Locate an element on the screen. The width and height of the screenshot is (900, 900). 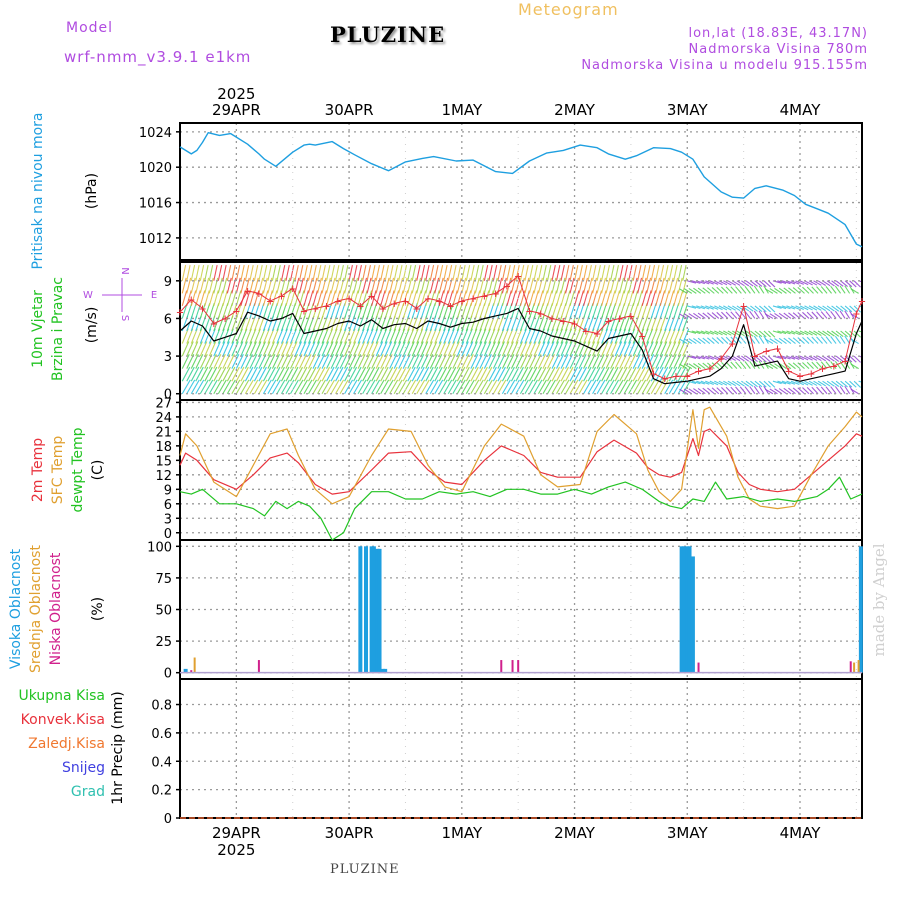
wind-arrows-layer is located at coordinates (521, 330).